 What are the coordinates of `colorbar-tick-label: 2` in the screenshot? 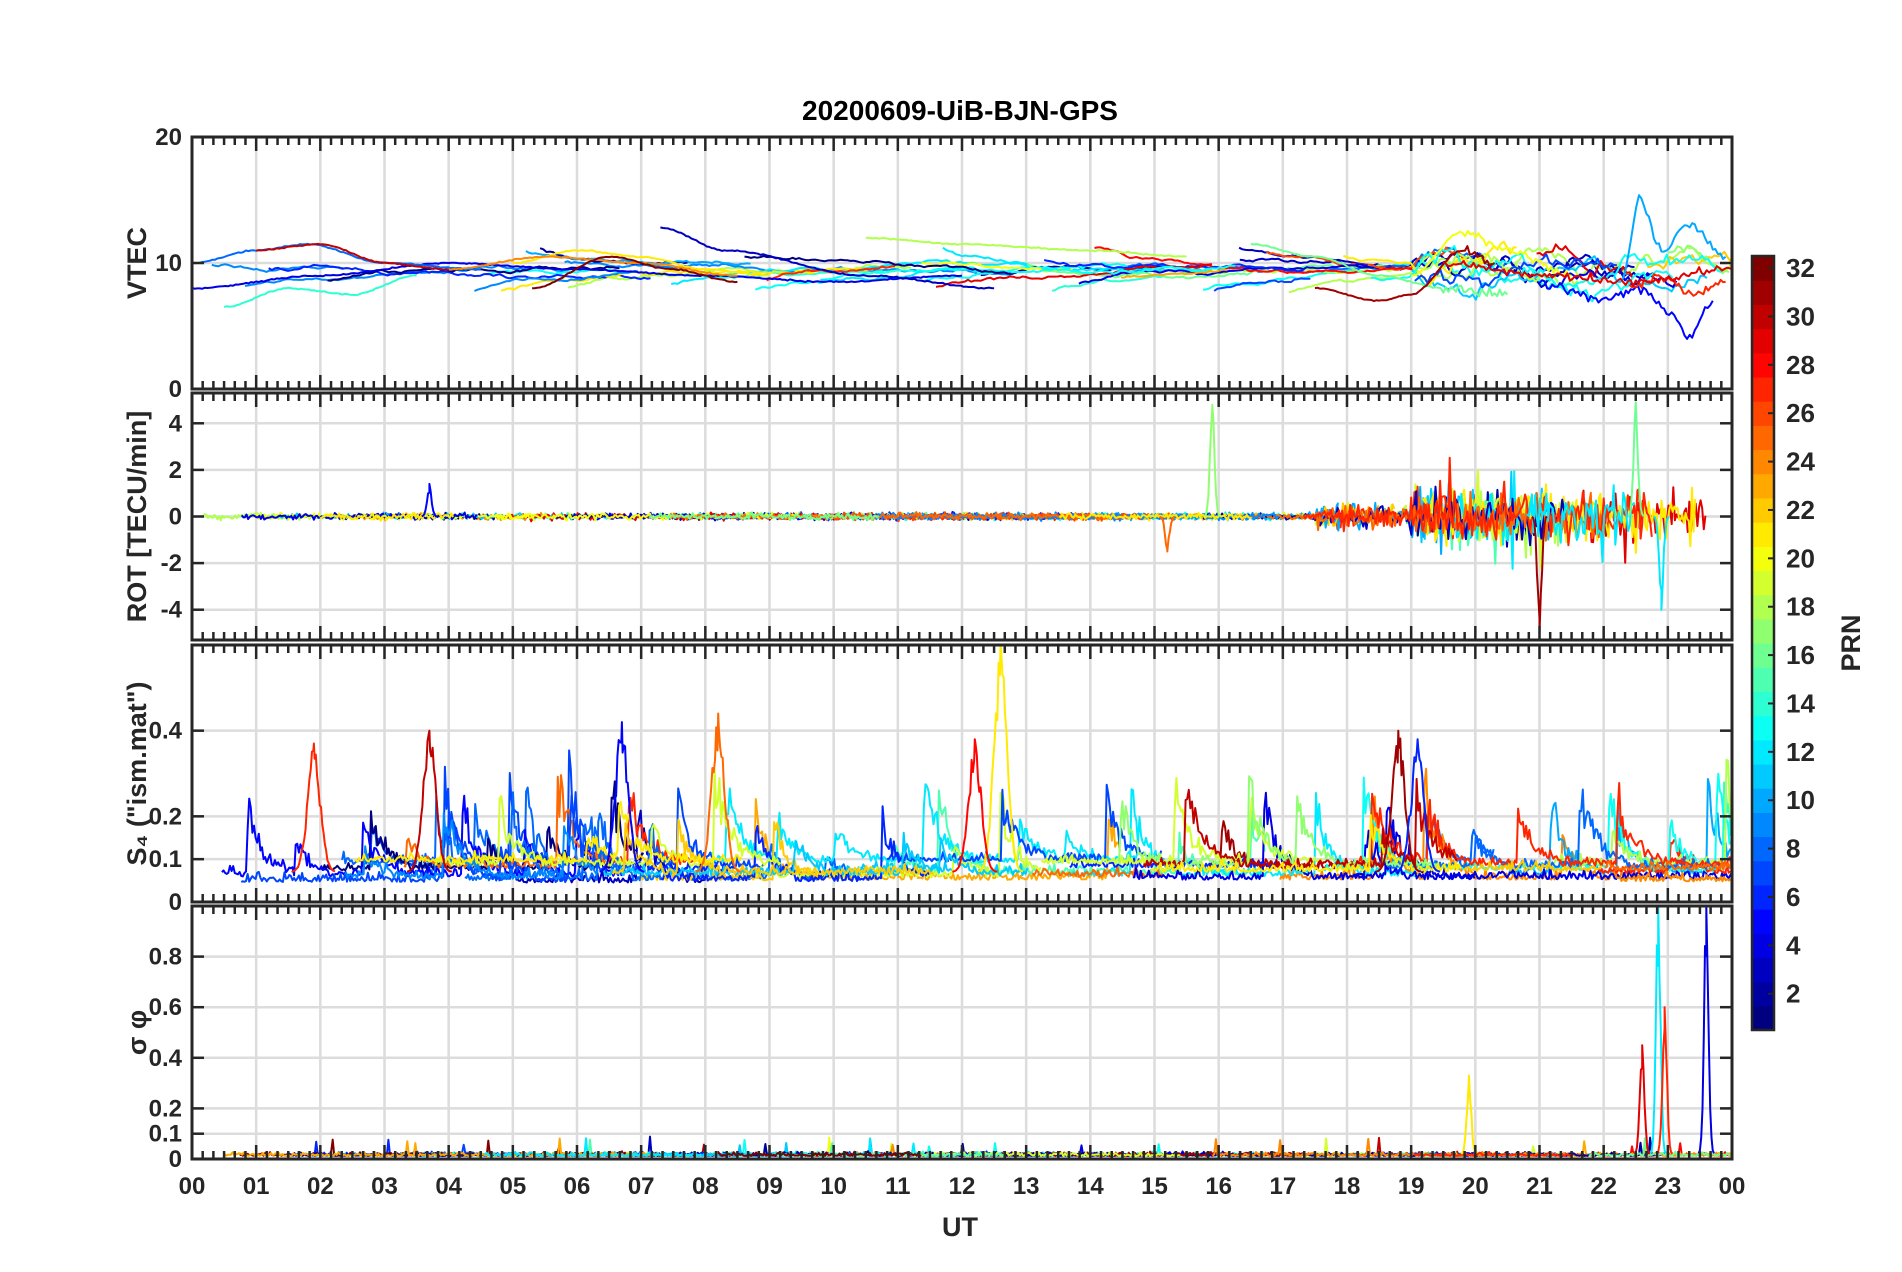 It's located at (1793, 994).